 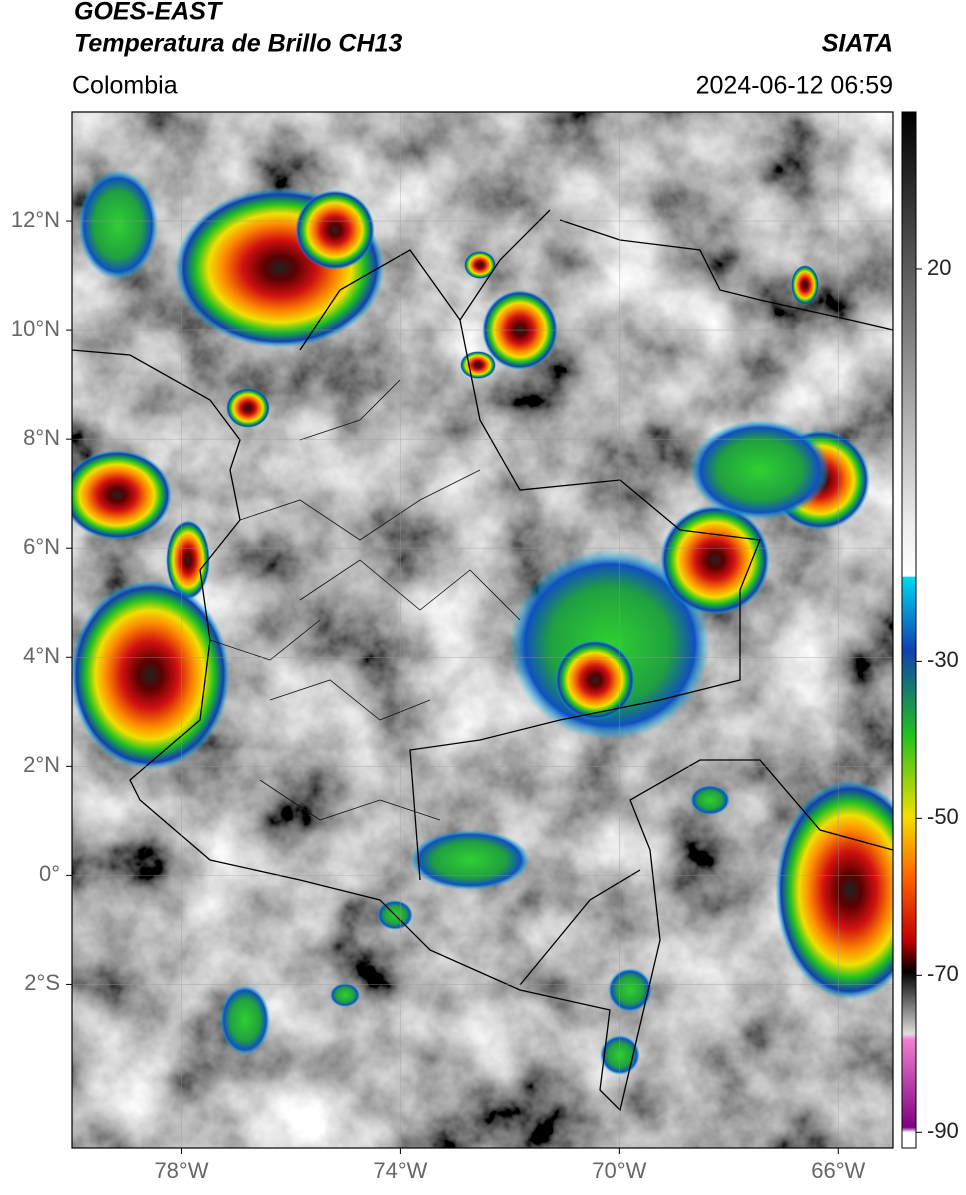 What do you see at coordinates (35, 328) in the screenshot?
I see `y-tick-label: 10°N` at bounding box center [35, 328].